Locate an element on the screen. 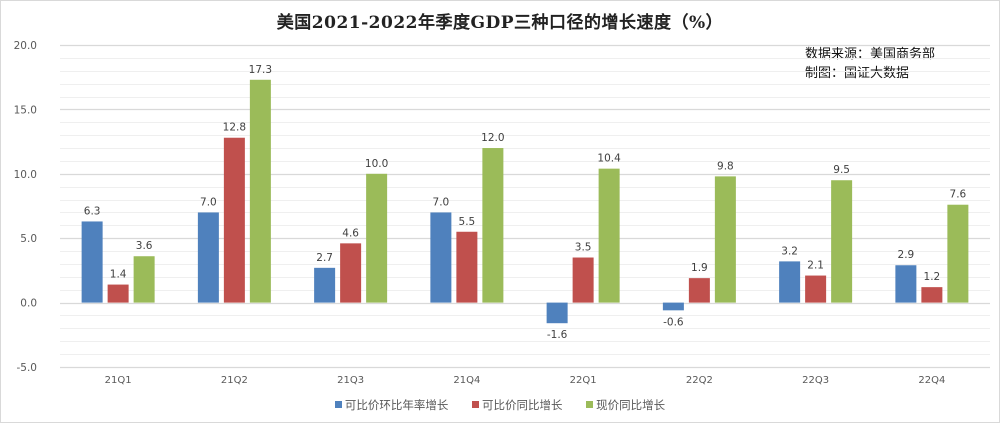 The image size is (1000, 423). data-label: 9.5 is located at coordinates (841, 170).